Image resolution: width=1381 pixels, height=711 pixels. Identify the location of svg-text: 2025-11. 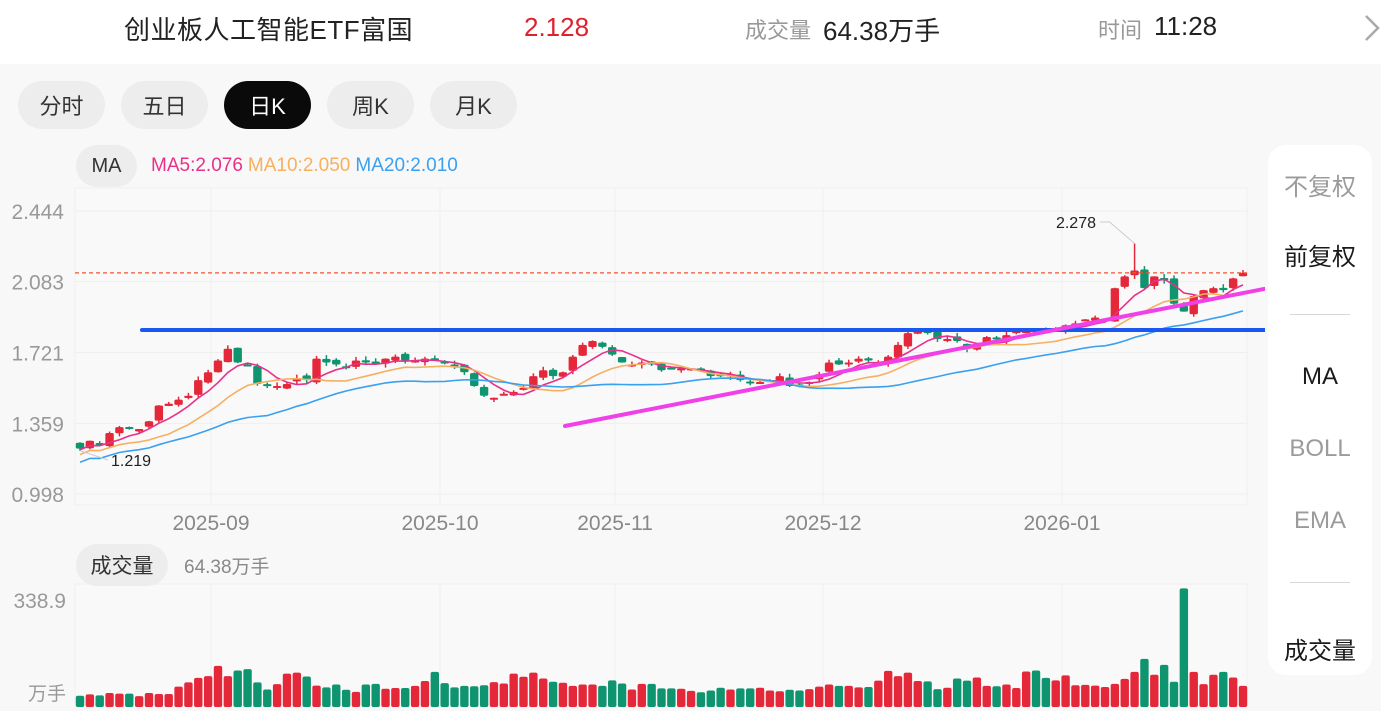
(615, 523).